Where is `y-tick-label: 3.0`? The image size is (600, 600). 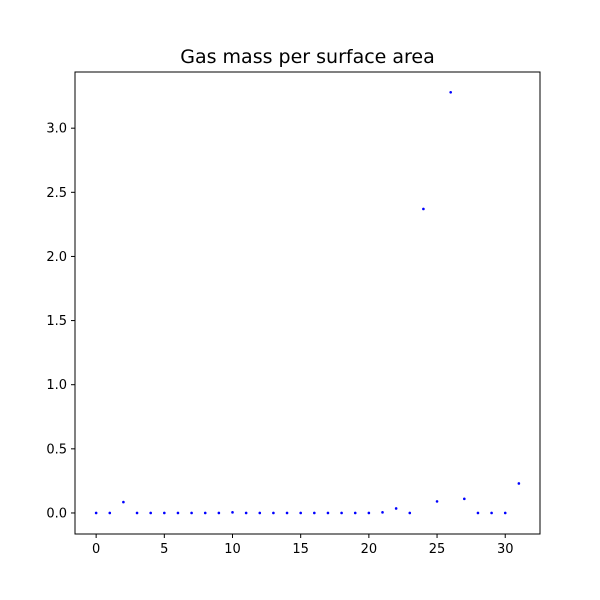
y-tick-label: 3.0 is located at coordinates (56, 129).